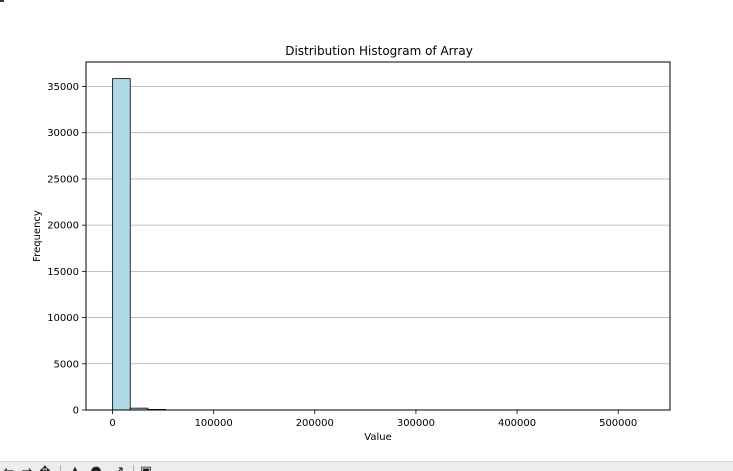 The width and height of the screenshot is (733, 471). Describe the element at coordinates (157, 244) in the screenshot. I see `histogram-bars` at that location.